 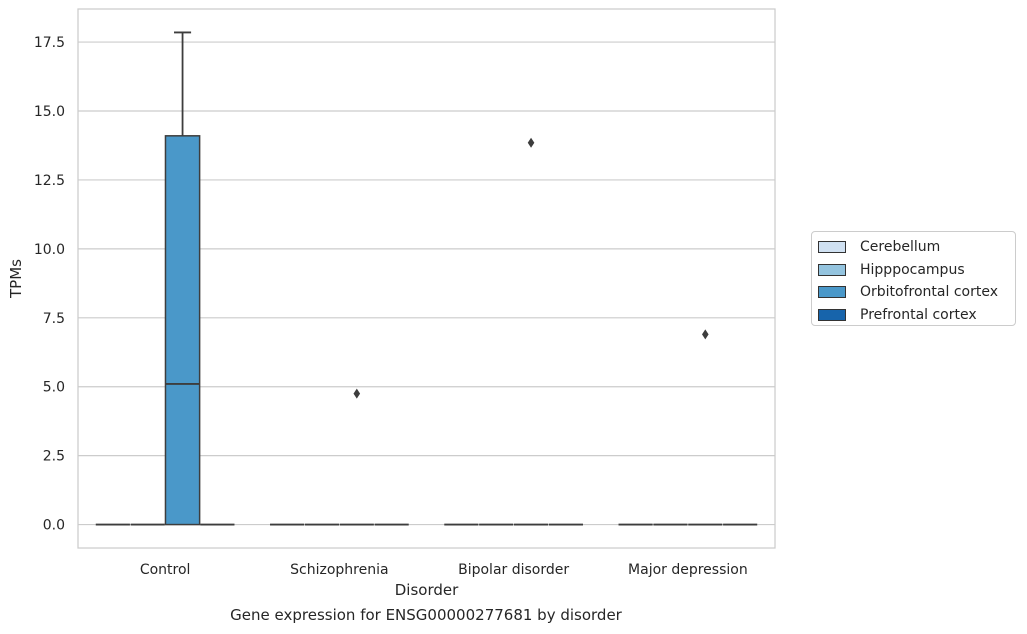 What do you see at coordinates (49, 43) in the screenshot?
I see `y-tick-label: 17.5` at bounding box center [49, 43].